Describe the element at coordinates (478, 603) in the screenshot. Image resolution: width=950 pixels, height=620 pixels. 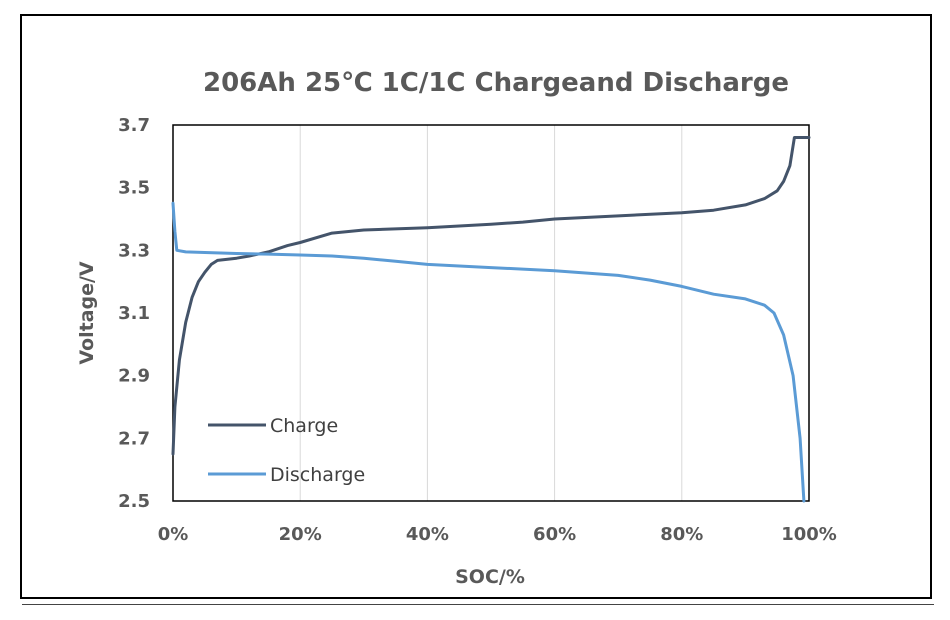
I see `frame-shadow` at that location.